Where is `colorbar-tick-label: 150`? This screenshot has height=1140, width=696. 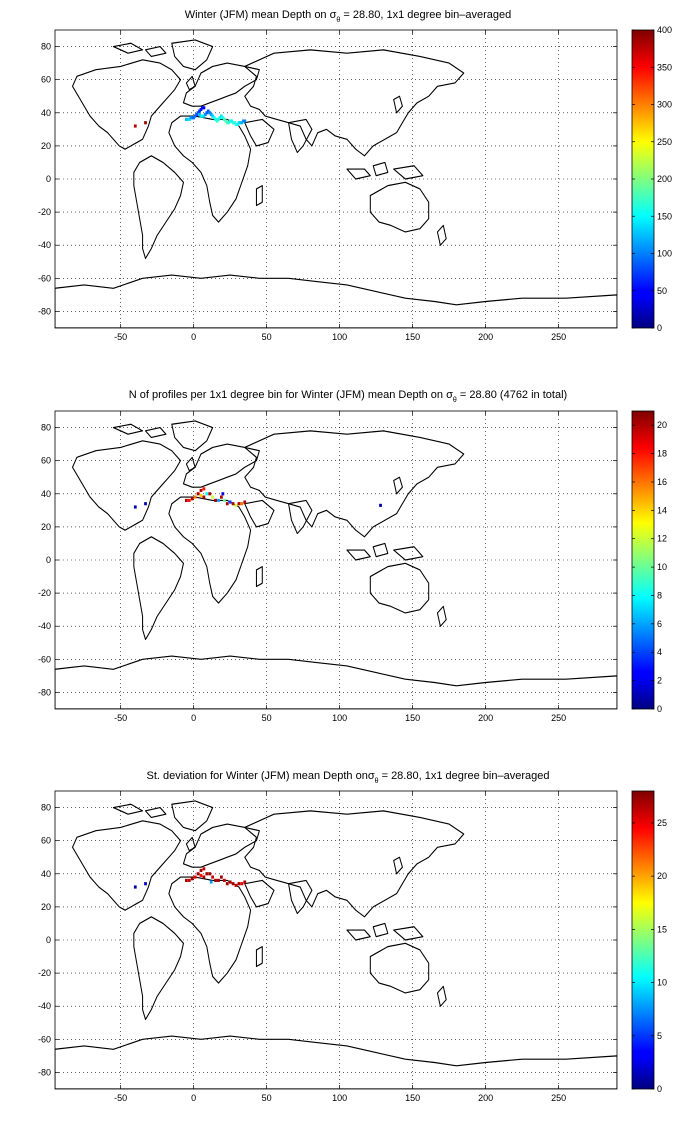
colorbar-tick-label: 150 is located at coordinates (664, 216).